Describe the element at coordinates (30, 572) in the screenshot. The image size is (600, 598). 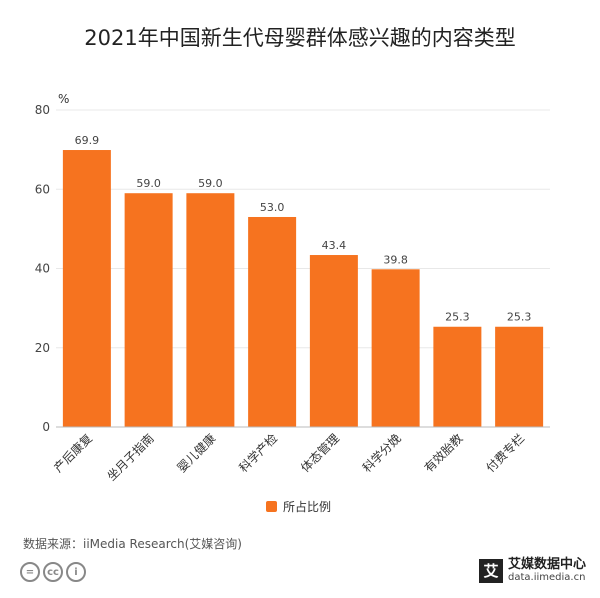
I see `no-derivatives-icon: =` at that location.